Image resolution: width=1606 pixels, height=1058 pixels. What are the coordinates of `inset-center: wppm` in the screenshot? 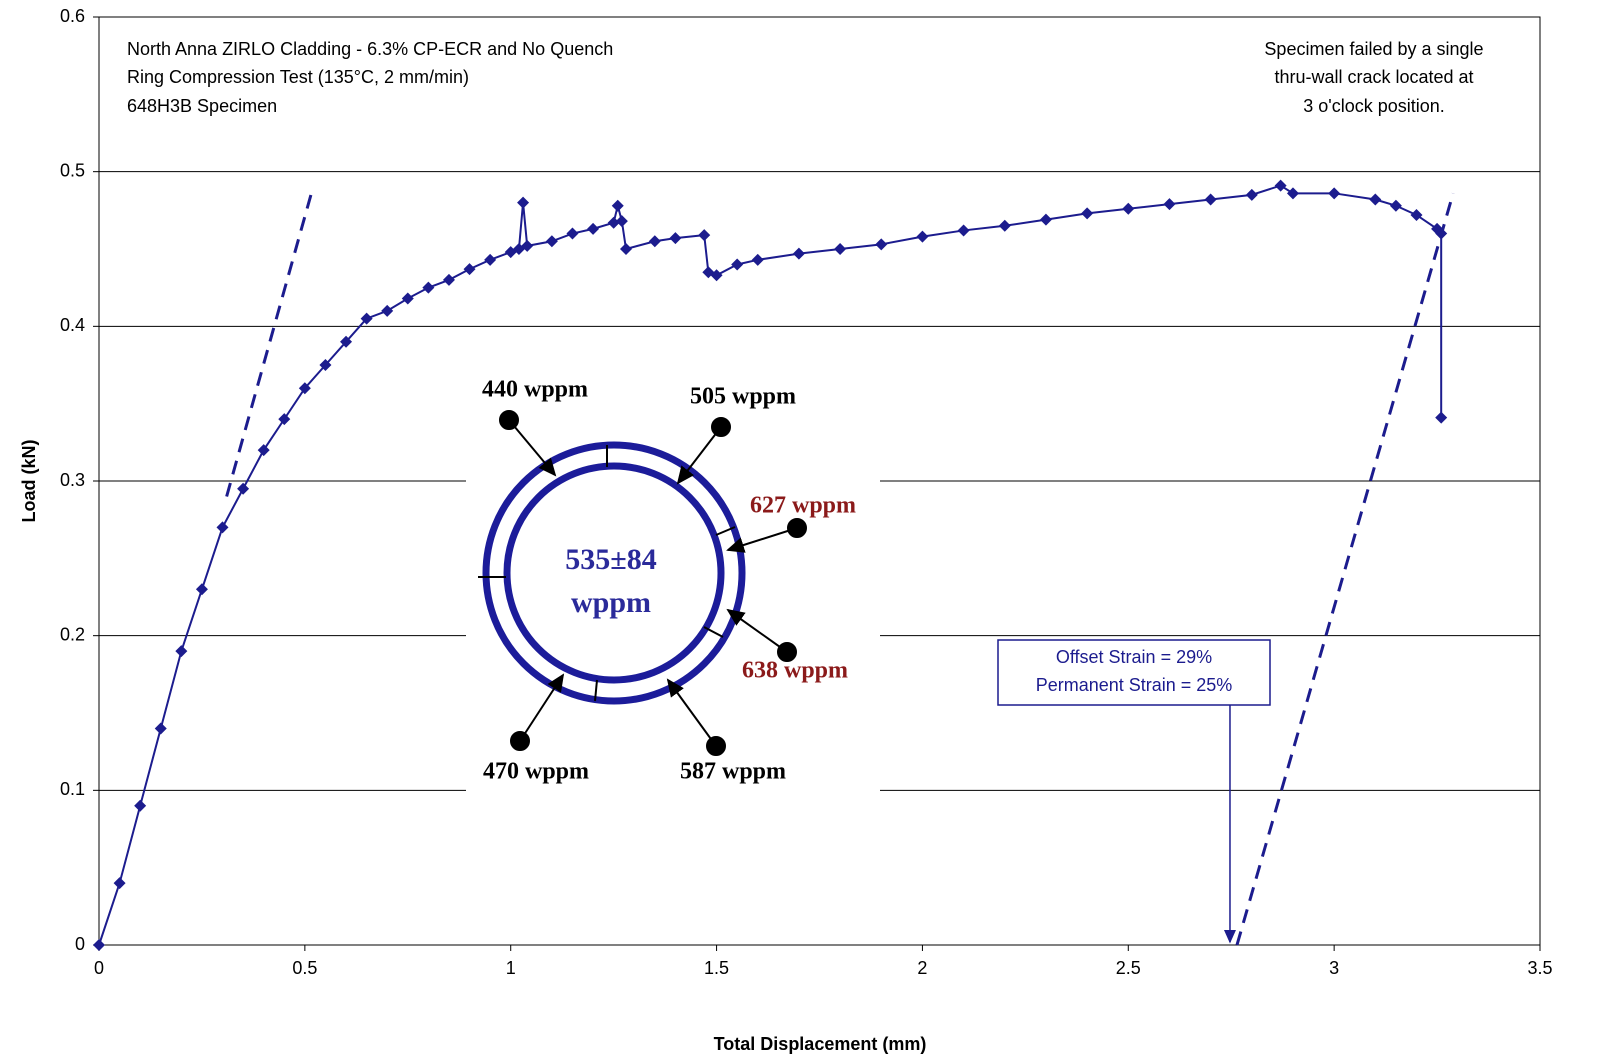 It's located at (611, 602).